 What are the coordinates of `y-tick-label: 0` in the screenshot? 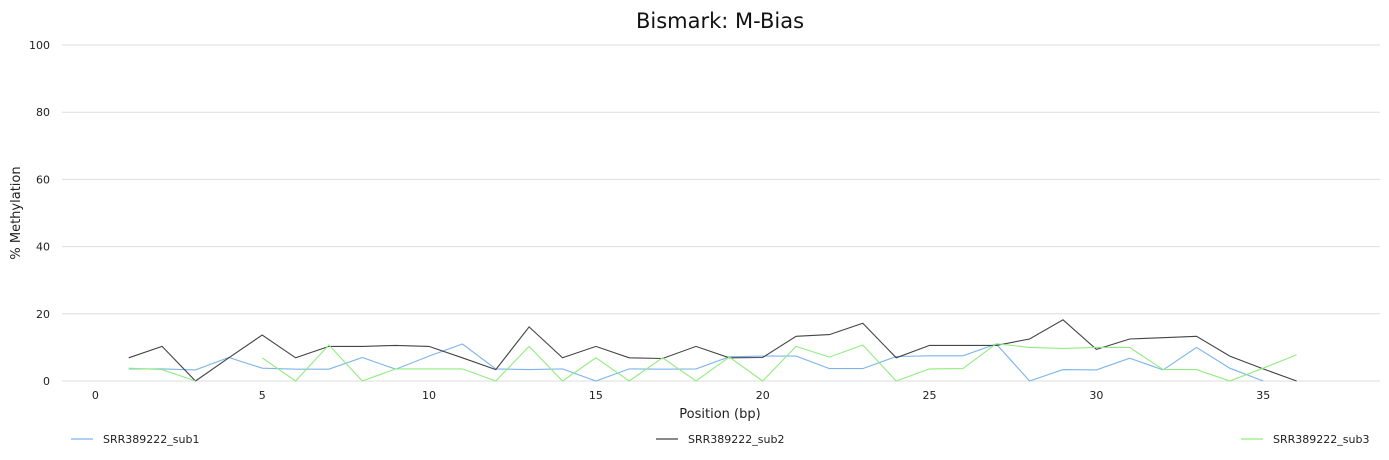 It's located at (46, 381).